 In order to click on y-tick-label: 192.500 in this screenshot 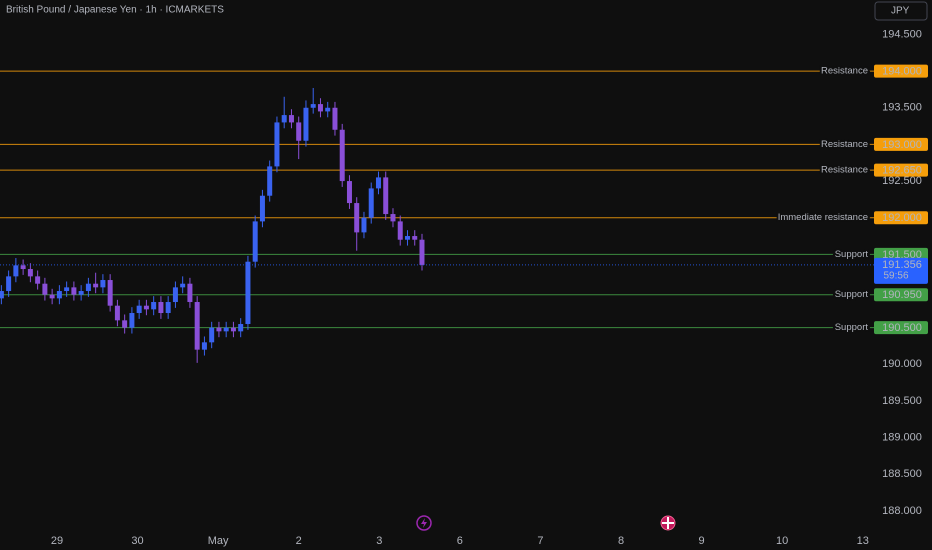, I will do `click(902, 181)`.